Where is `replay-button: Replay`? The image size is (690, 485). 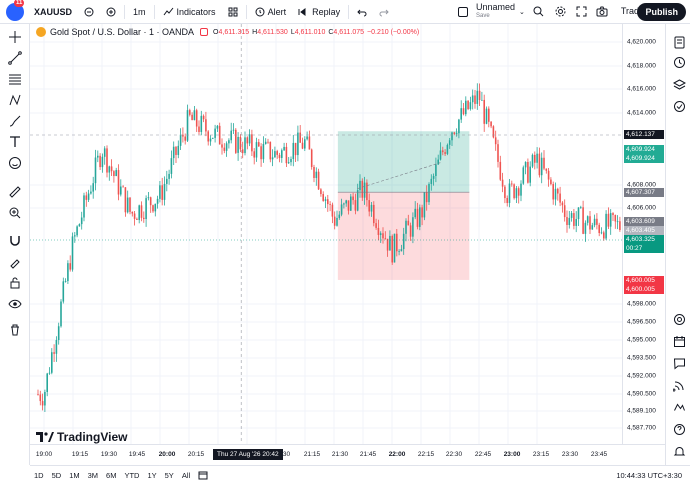
replay-button: Replay is located at coordinates (319, 12).